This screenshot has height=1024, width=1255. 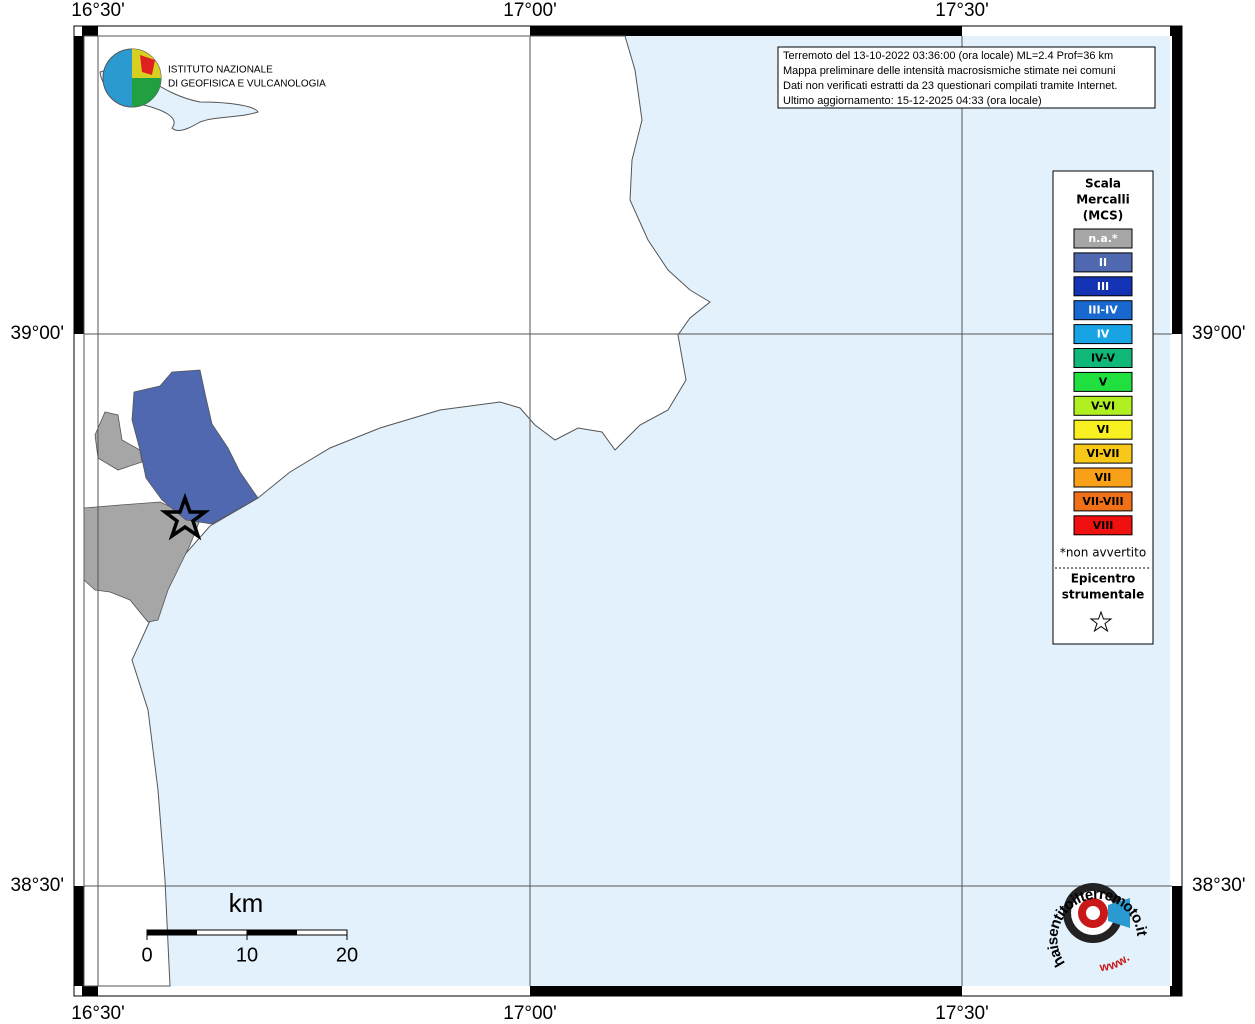 I want to click on legend-epicenter: Epicentro, so click(x=1103, y=579).